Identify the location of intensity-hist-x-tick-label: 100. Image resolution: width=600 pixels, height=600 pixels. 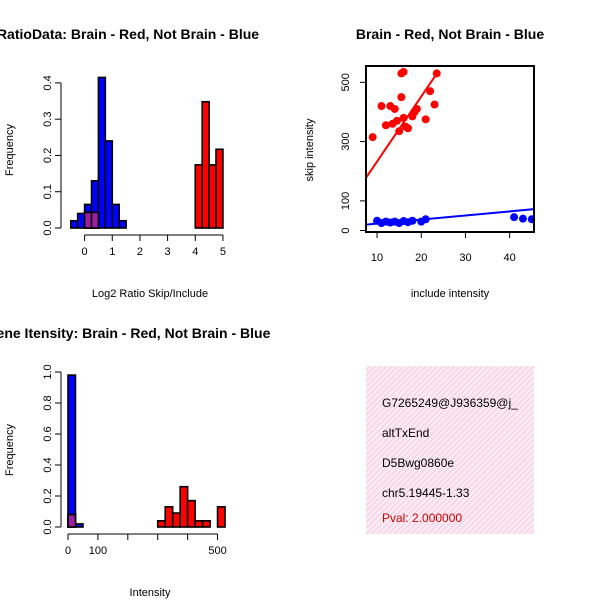
(98, 551).